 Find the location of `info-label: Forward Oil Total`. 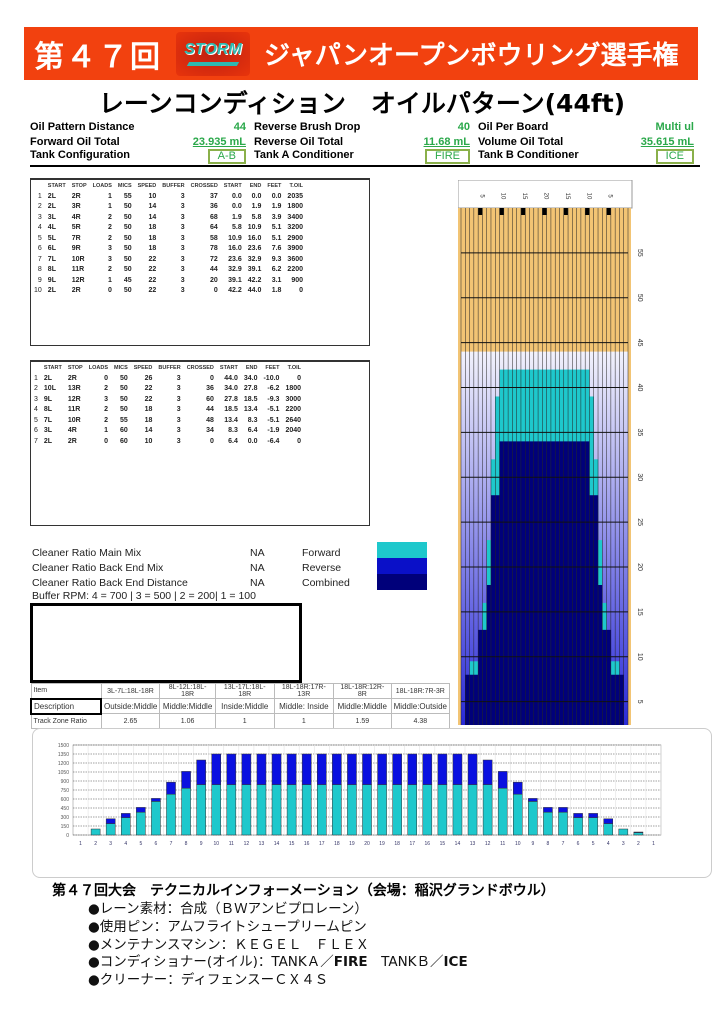

info-label: Forward Oil Total is located at coordinates (75, 141).